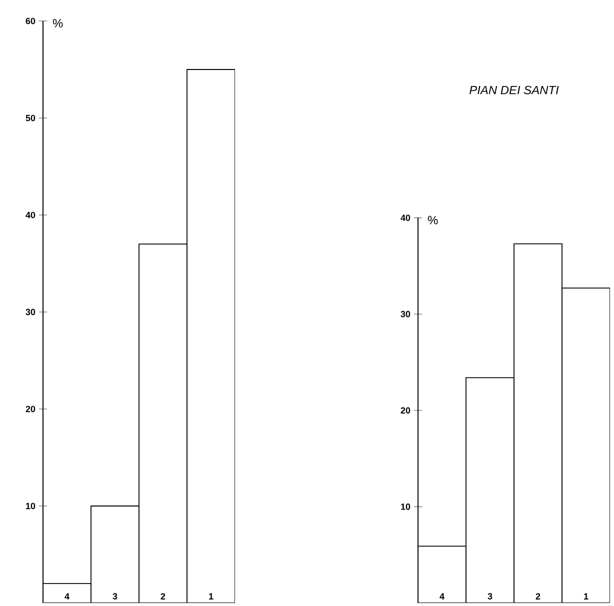 The image size is (614, 606). I want to click on y-tick-label: 50, so click(31, 118).